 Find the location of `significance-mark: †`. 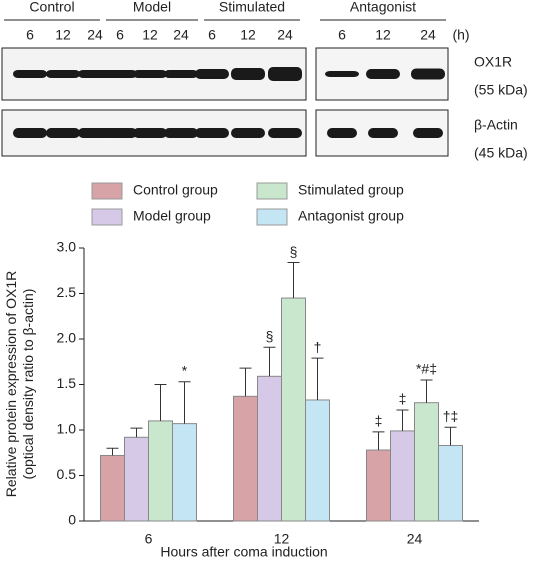

significance-mark: † is located at coordinates (318, 347).